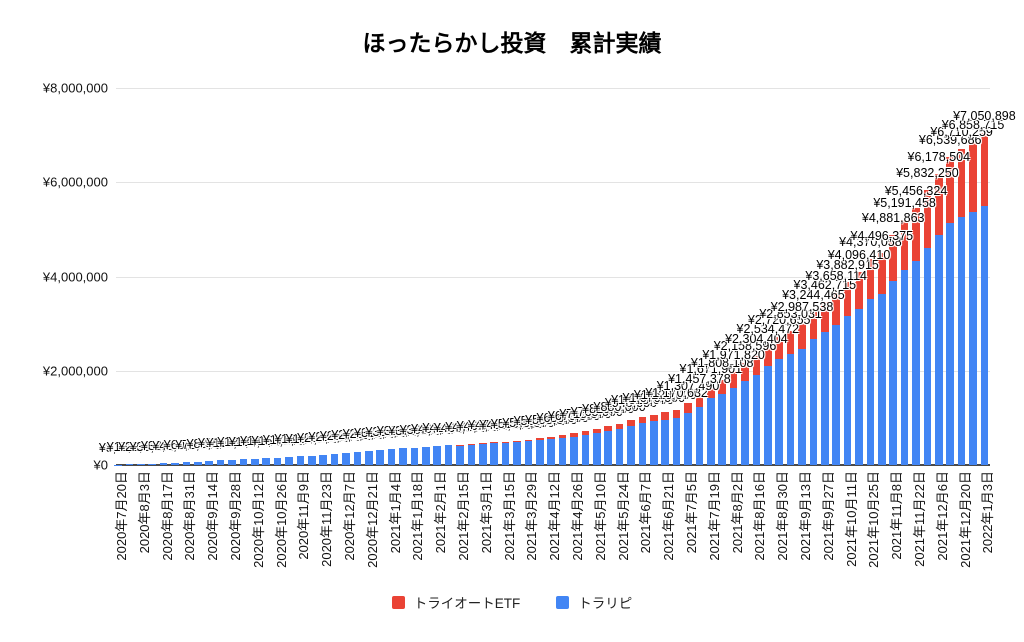  What do you see at coordinates (539, 421) in the screenshot?
I see `bar-total-label: ¥565,000` at bounding box center [539, 421].